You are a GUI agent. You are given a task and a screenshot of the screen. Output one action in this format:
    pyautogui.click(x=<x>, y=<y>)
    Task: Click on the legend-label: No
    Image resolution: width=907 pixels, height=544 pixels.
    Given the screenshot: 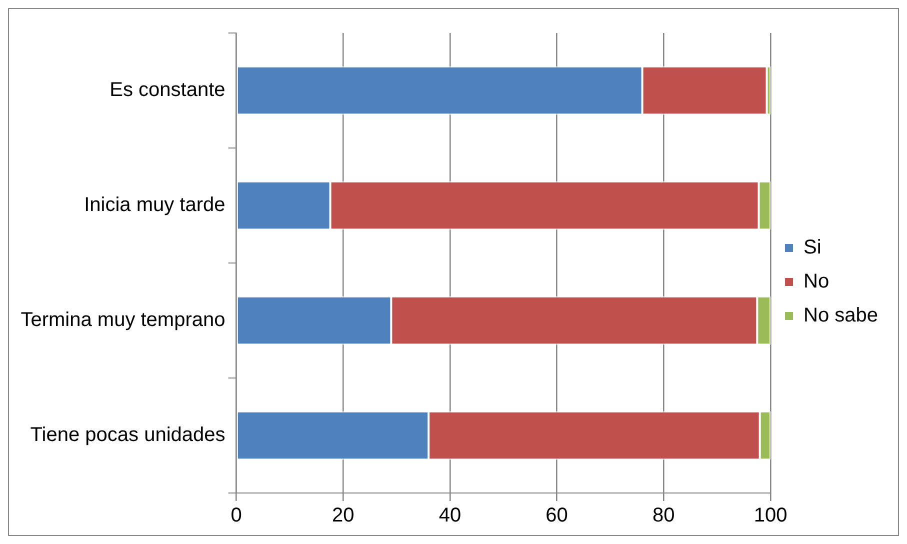 What is the action you would take?
    pyautogui.click(x=817, y=281)
    